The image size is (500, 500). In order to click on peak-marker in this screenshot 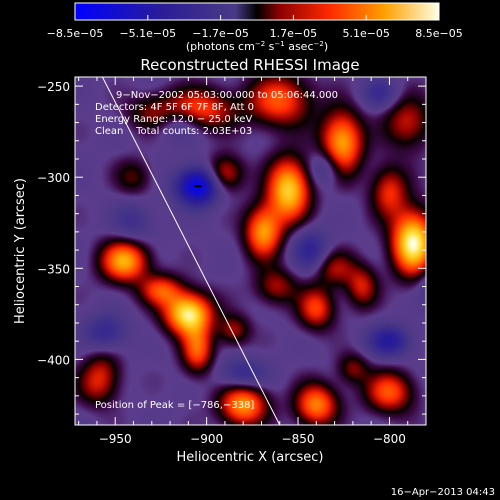, I will do `click(198, 186)`.